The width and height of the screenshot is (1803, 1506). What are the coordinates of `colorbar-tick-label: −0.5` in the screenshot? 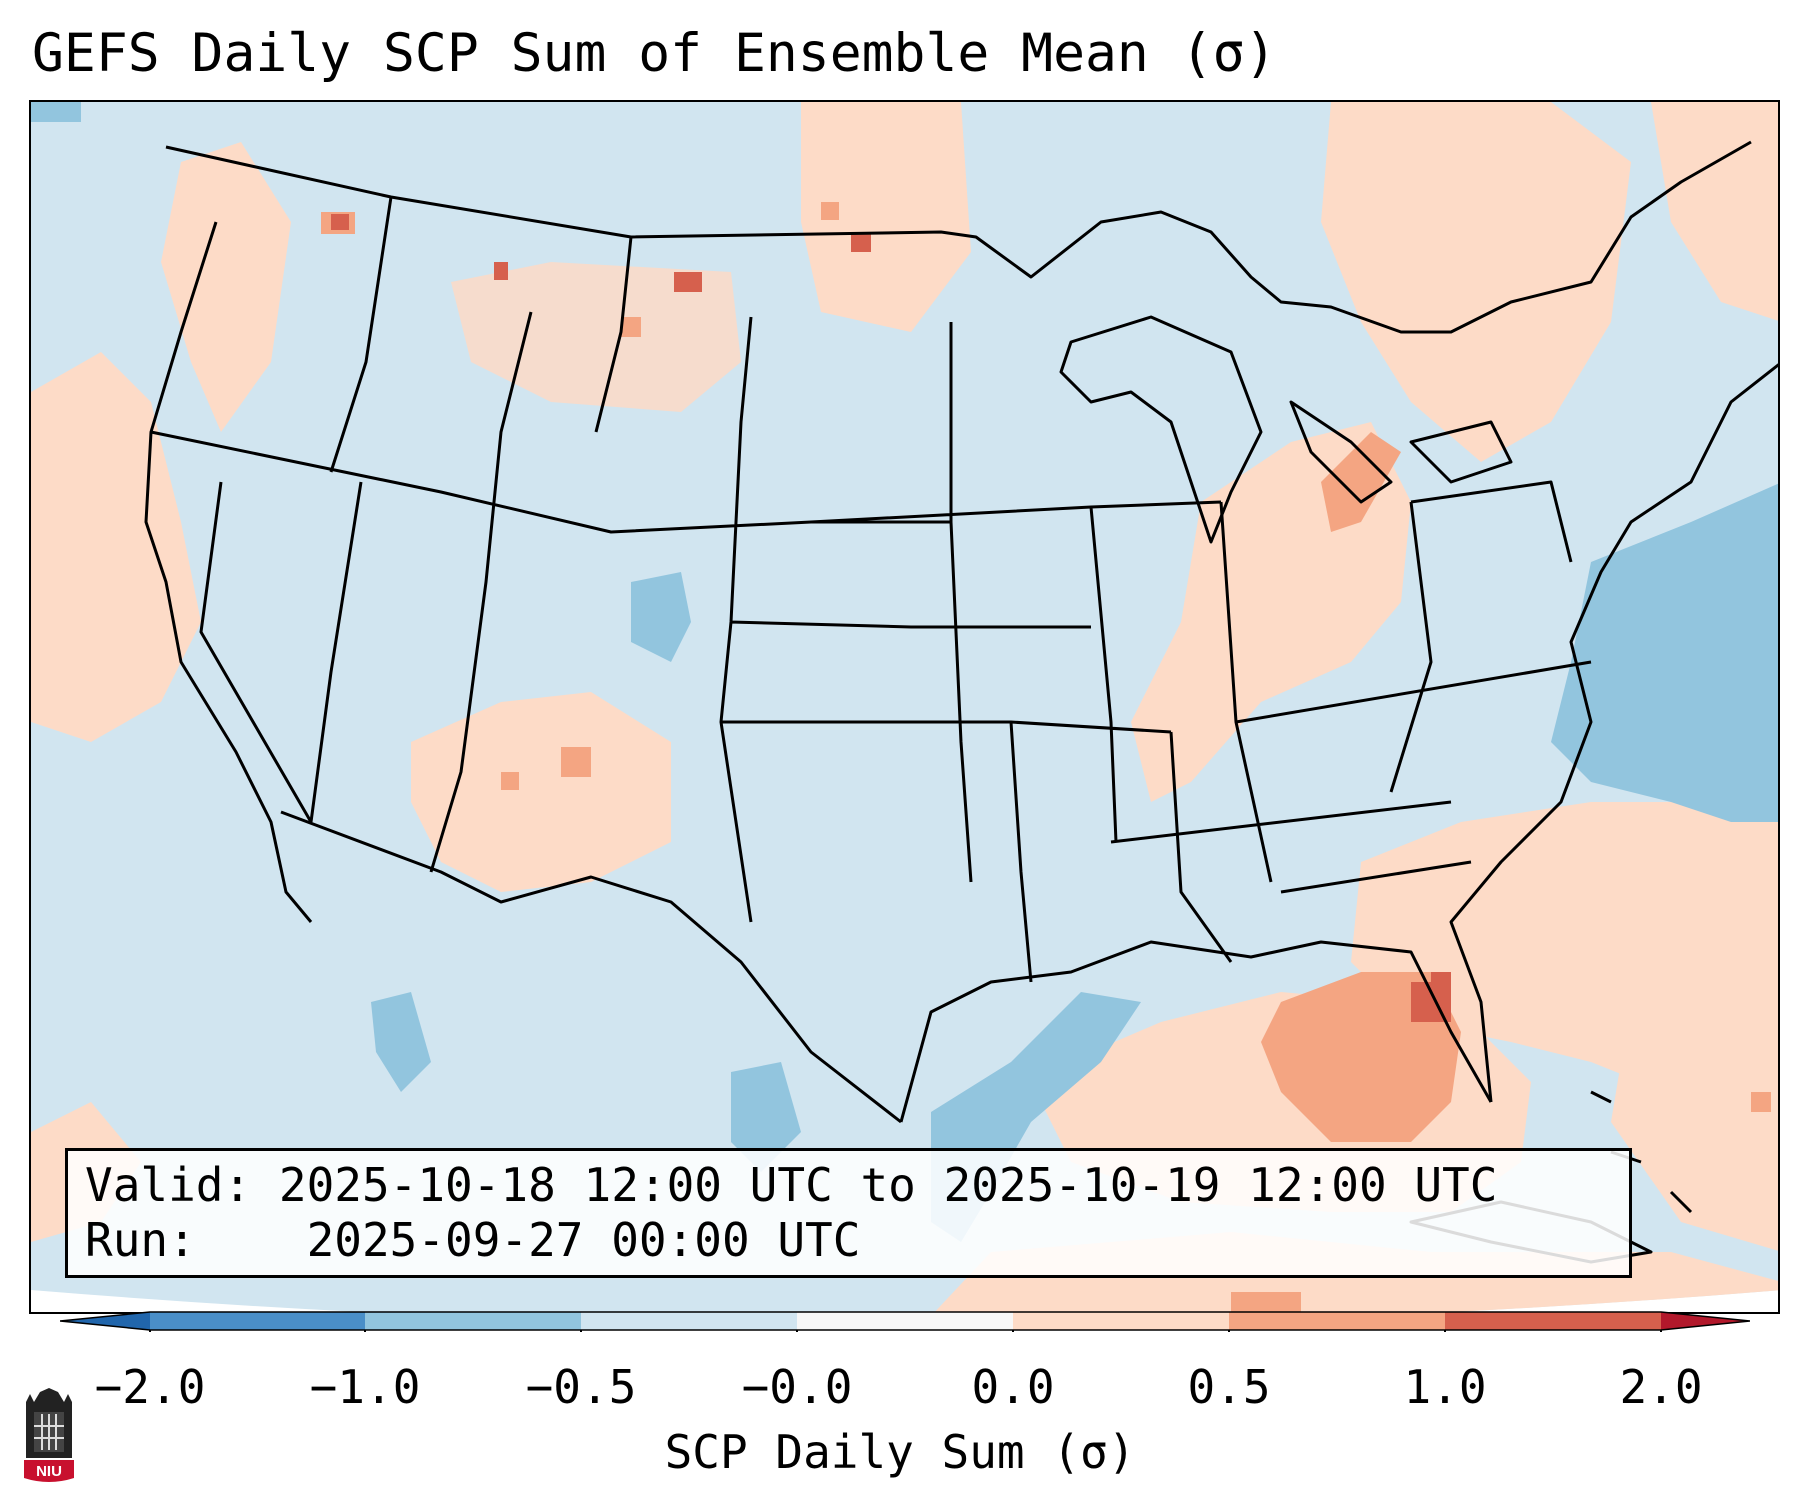 It's located at (581, 1387).